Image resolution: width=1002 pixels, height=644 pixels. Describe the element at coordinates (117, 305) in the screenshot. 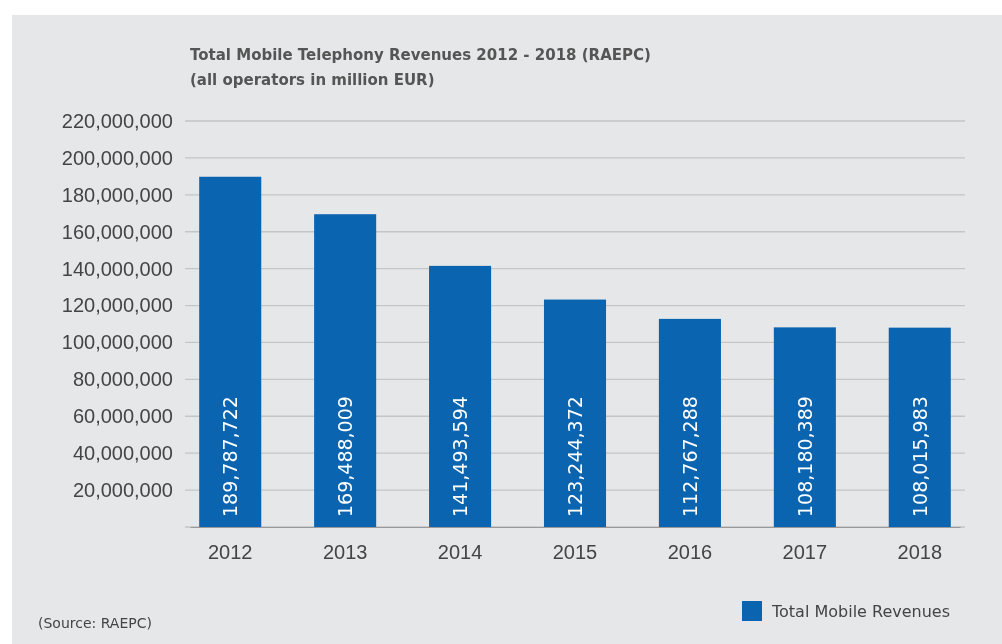

I see `y-tick-label: 120,000,000` at that location.